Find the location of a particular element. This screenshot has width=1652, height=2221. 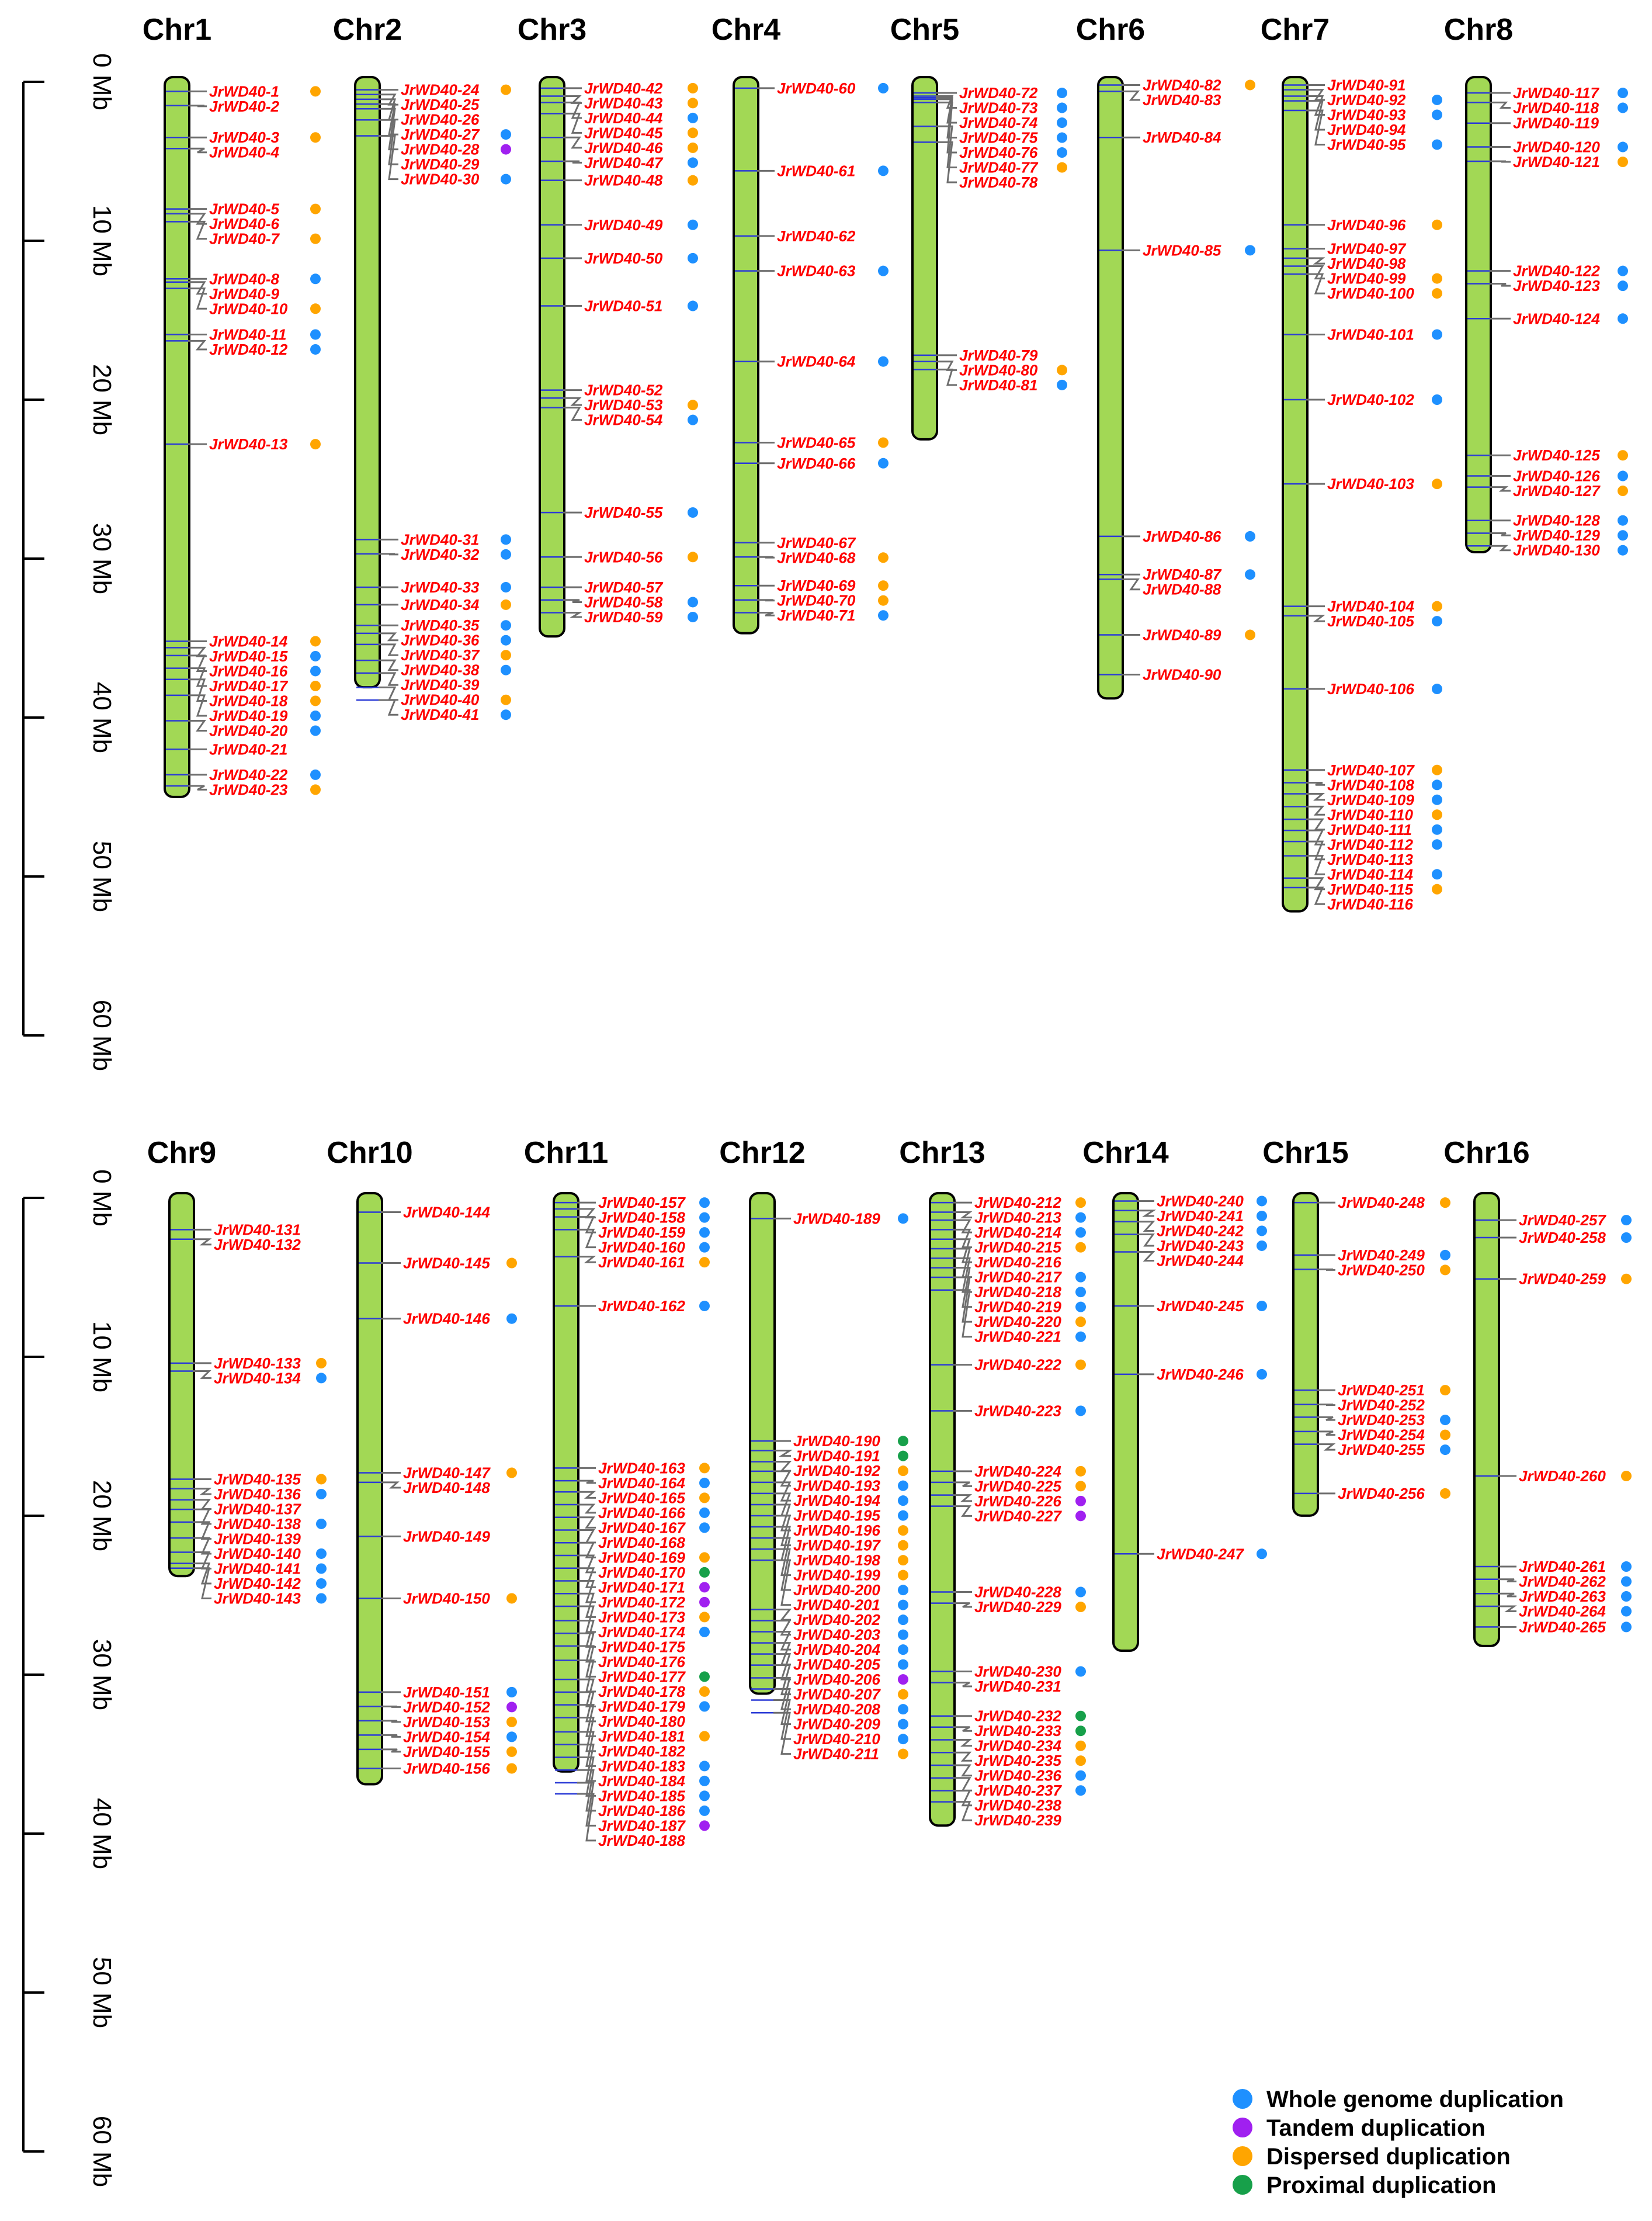

legend-swatch-W is located at coordinates (1242, 2099).